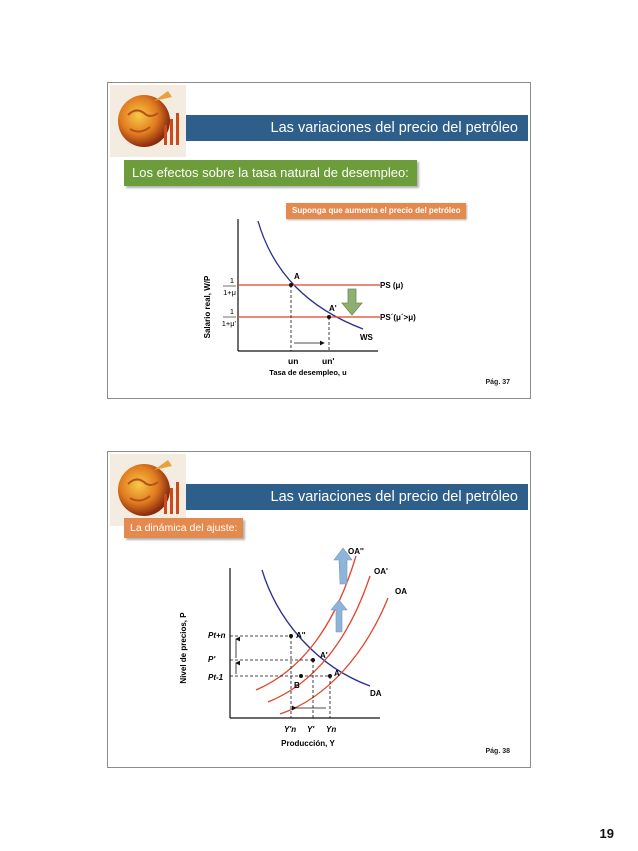 This screenshot has width=638, height=851. Describe the element at coordinates (293, 361) in the screenshot. I see `un-label: un` at that location.